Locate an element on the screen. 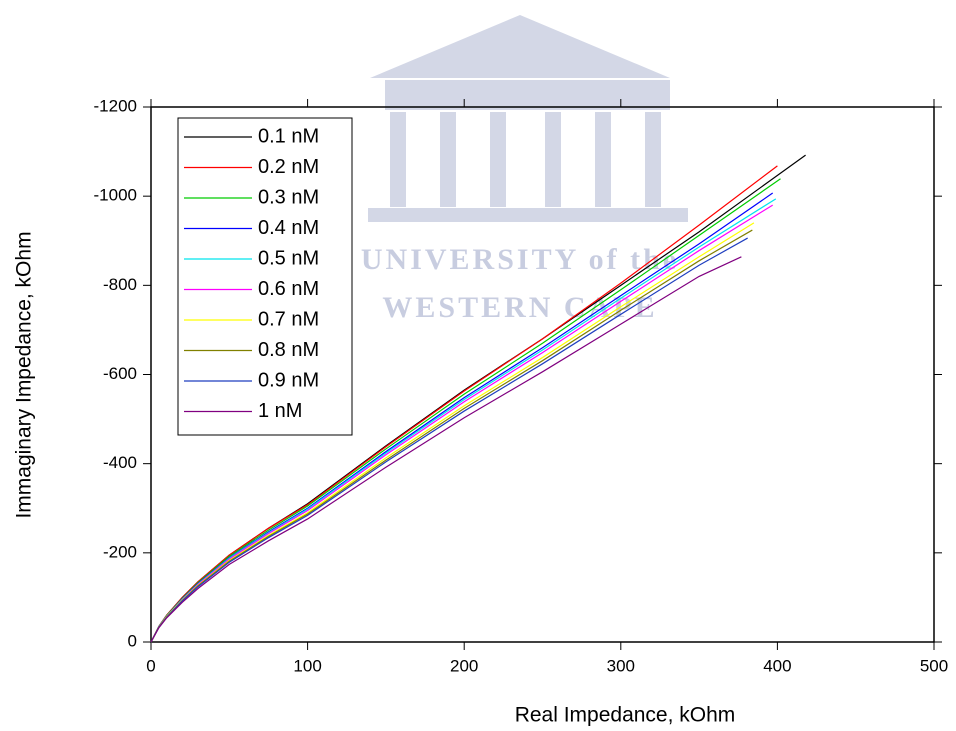 This screenshot has height=731, width=956. x-tick-label: 200 is located at coordinates (464, 665).